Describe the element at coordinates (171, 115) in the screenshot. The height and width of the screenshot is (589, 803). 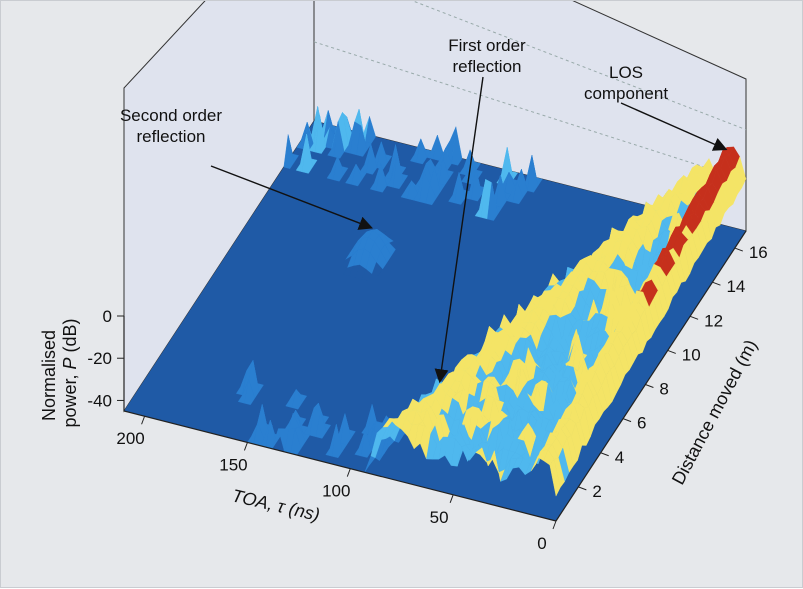
I see `annotation-label-line: Second order` at that location.